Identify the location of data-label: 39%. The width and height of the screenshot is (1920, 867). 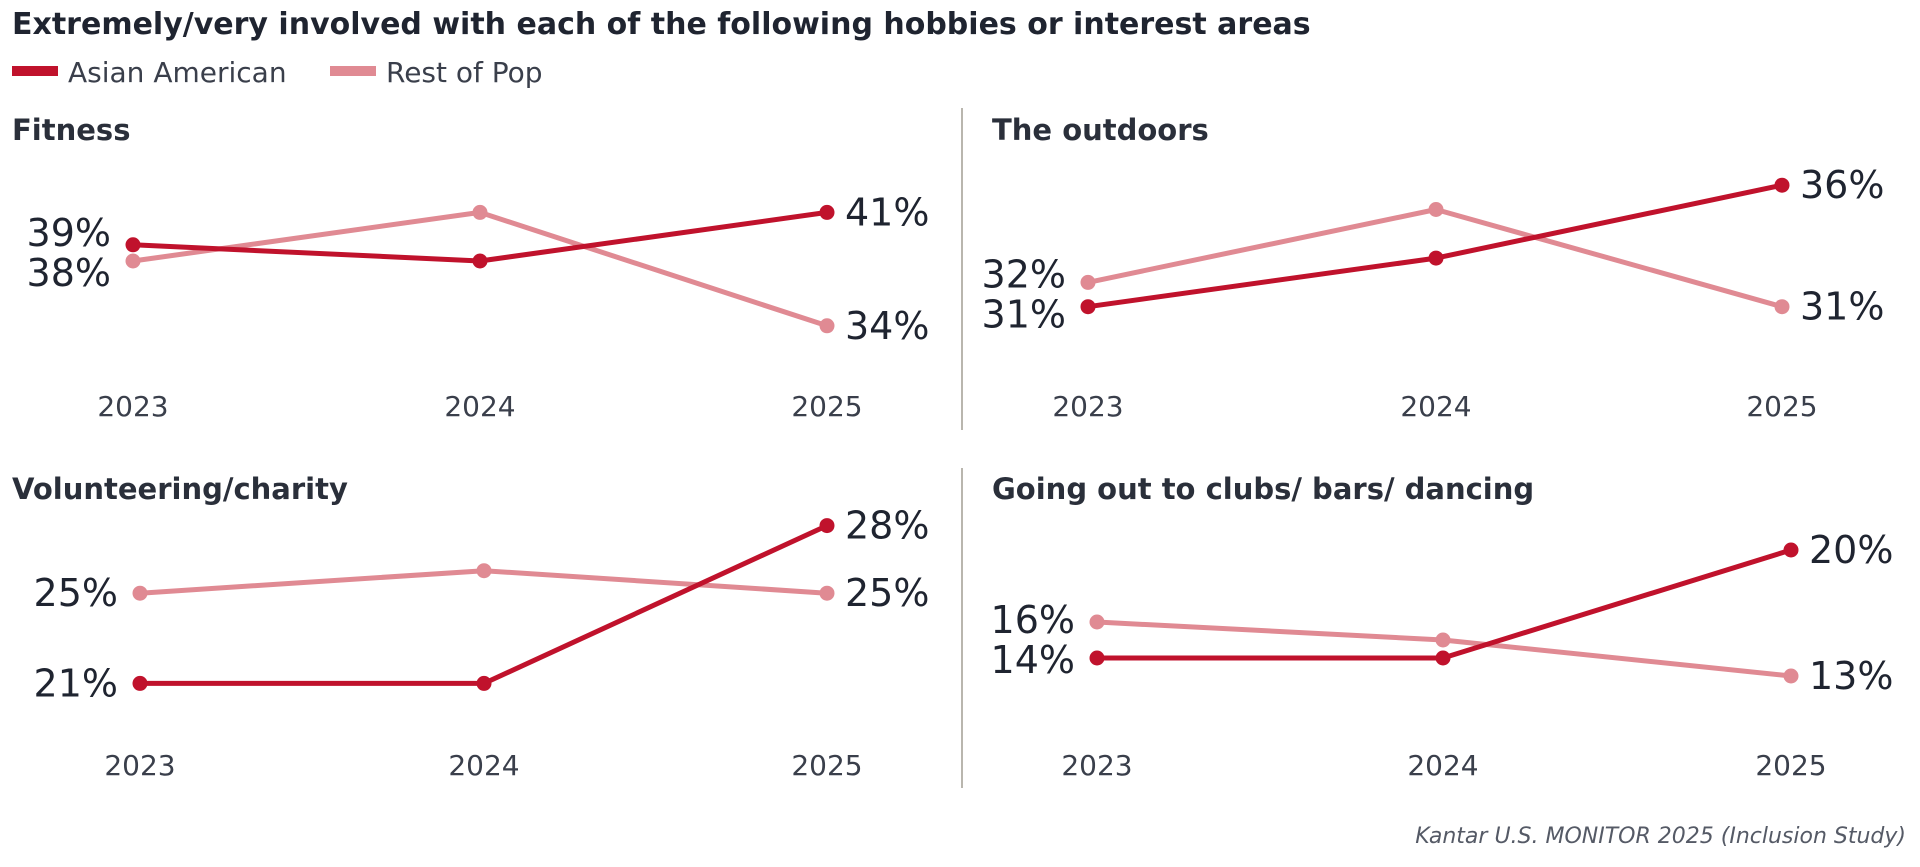
(69, 233).